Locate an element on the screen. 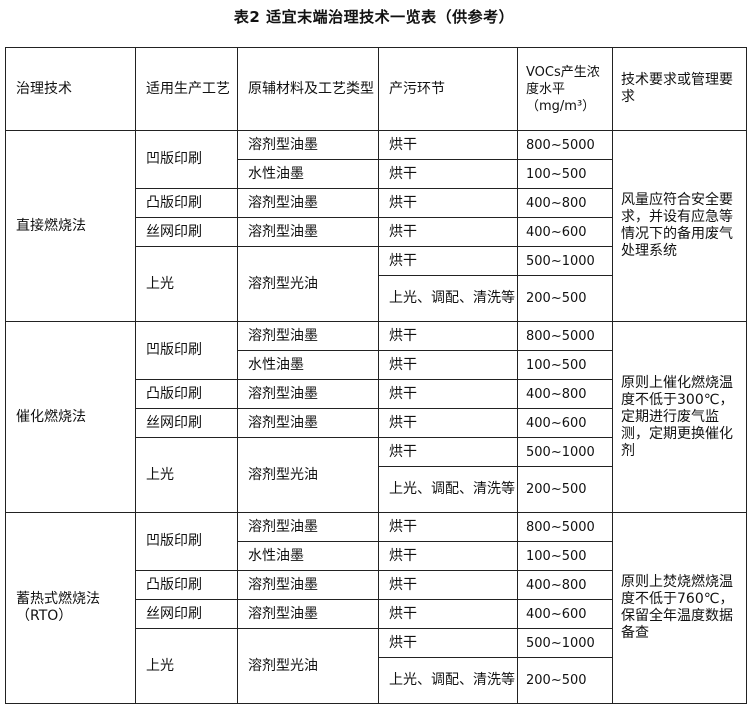 The width and height of the screenshot is (748, 710). header-requirement: 技术要求或管理要求 is located at coordinates (679, 89).